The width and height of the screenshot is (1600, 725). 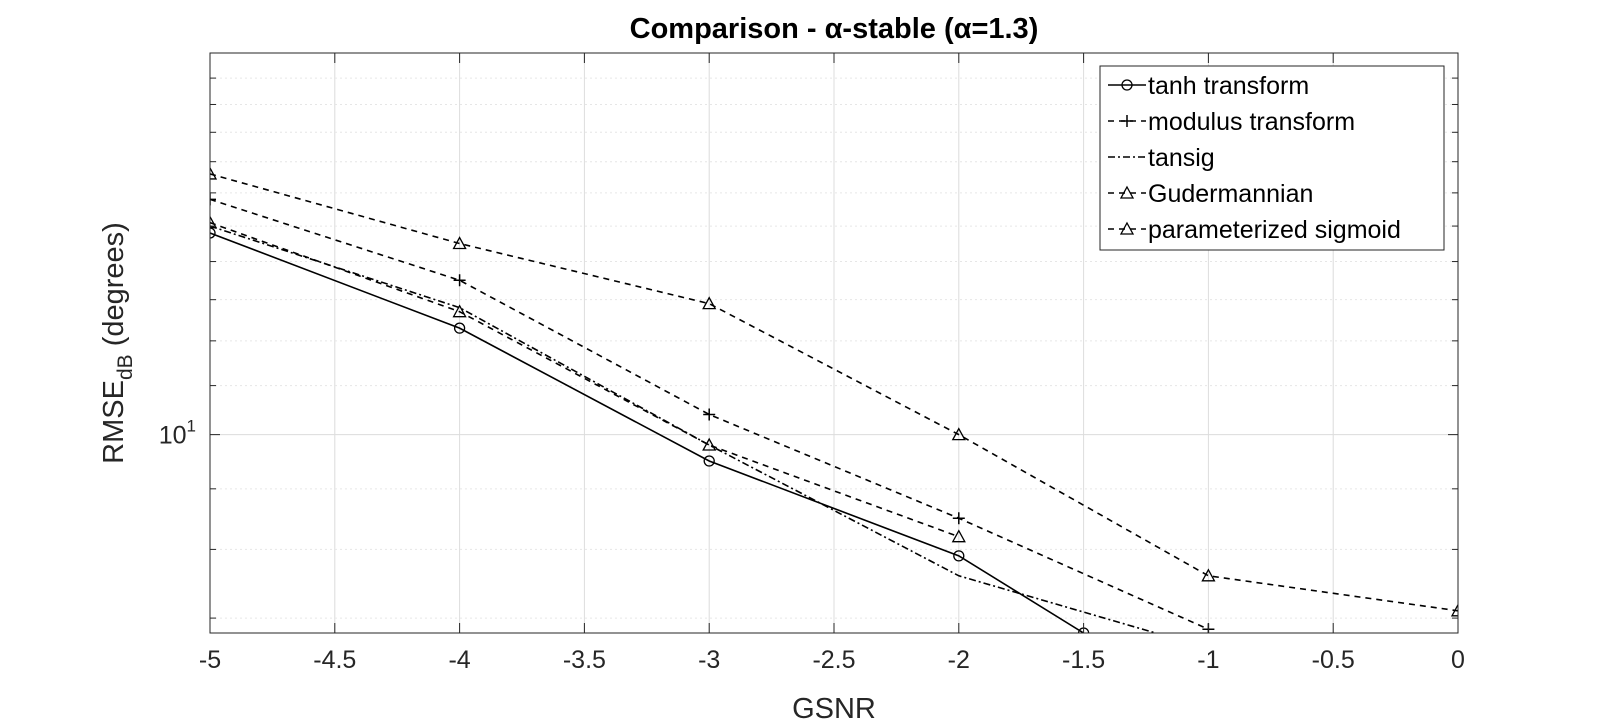 I want to click on x-tick-label: -4.5, so click(x=334, y=660).